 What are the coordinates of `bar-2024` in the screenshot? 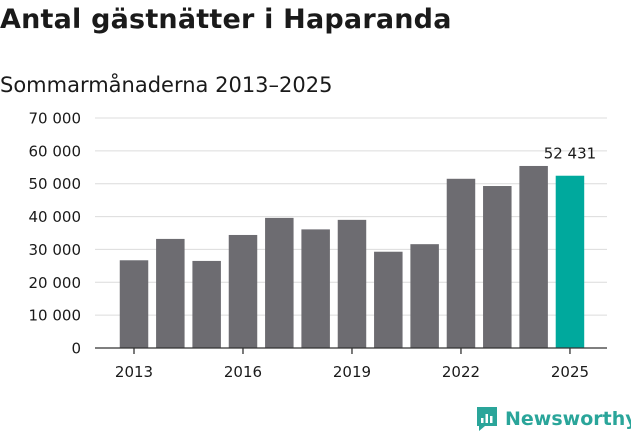 It's located at (533, 256).